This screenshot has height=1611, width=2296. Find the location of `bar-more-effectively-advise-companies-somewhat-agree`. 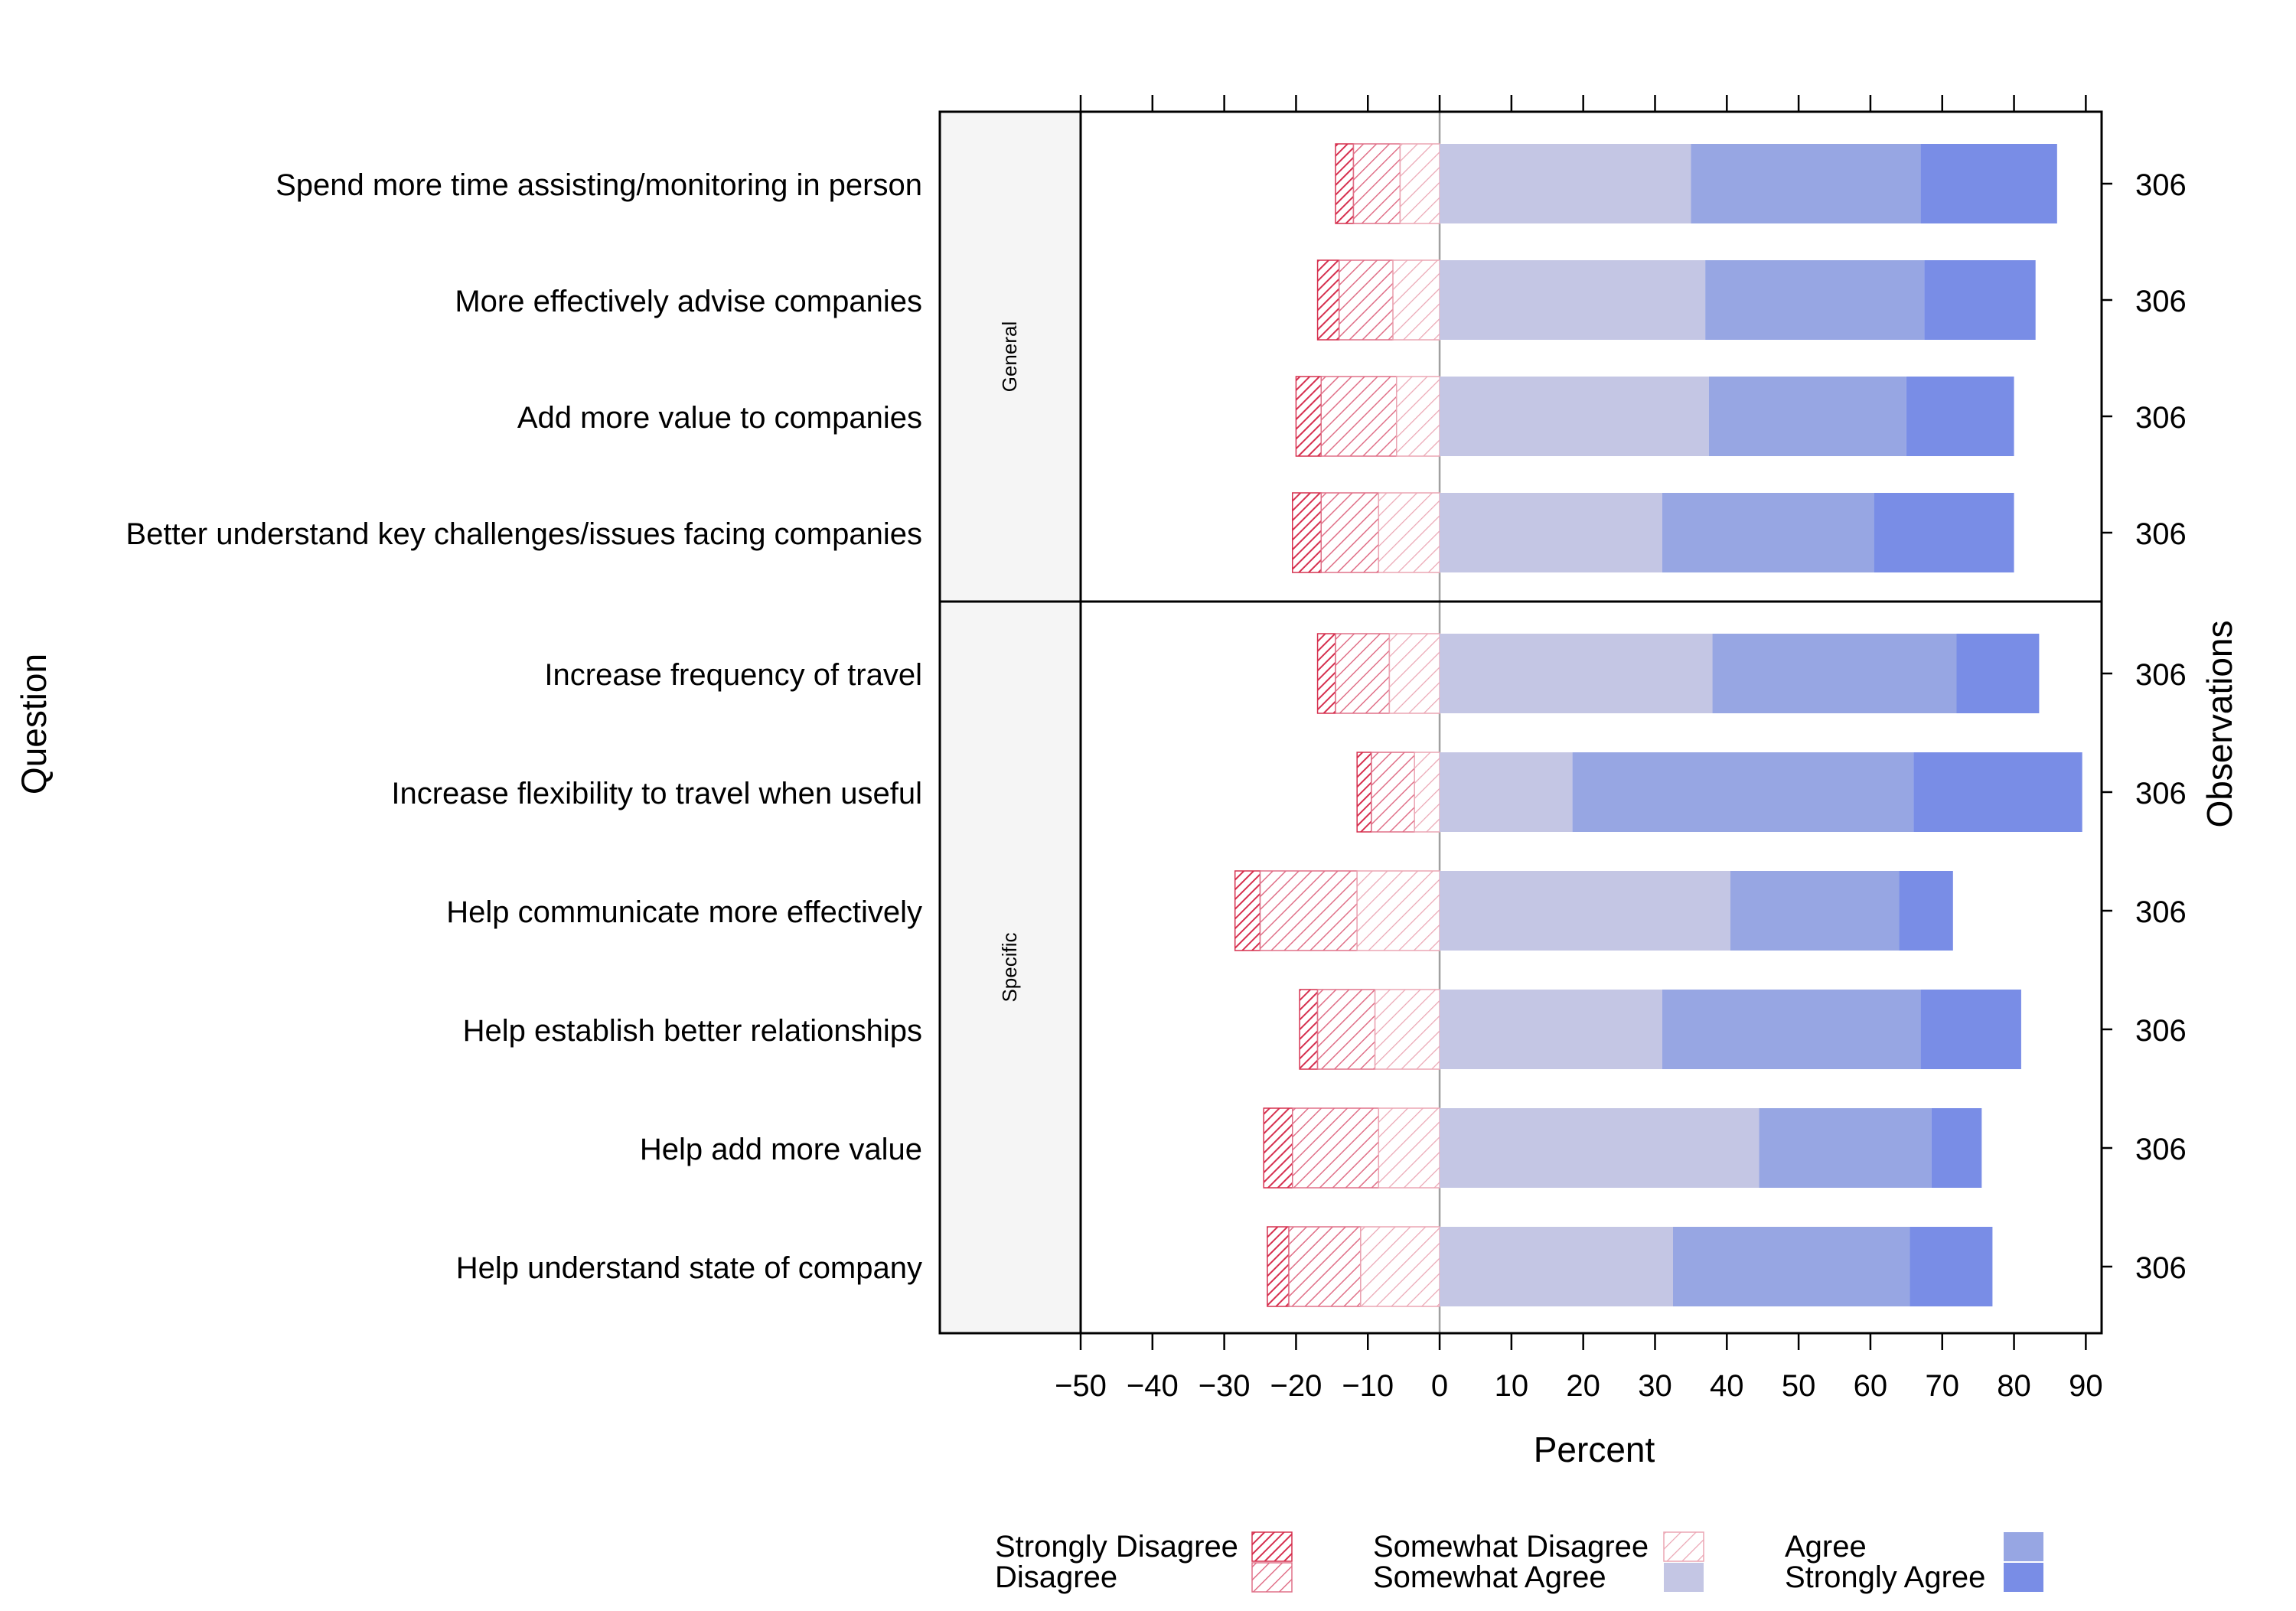

bar-more-effectively-advise-companies-somewhat-agree is located at coordinates (1573, 300).